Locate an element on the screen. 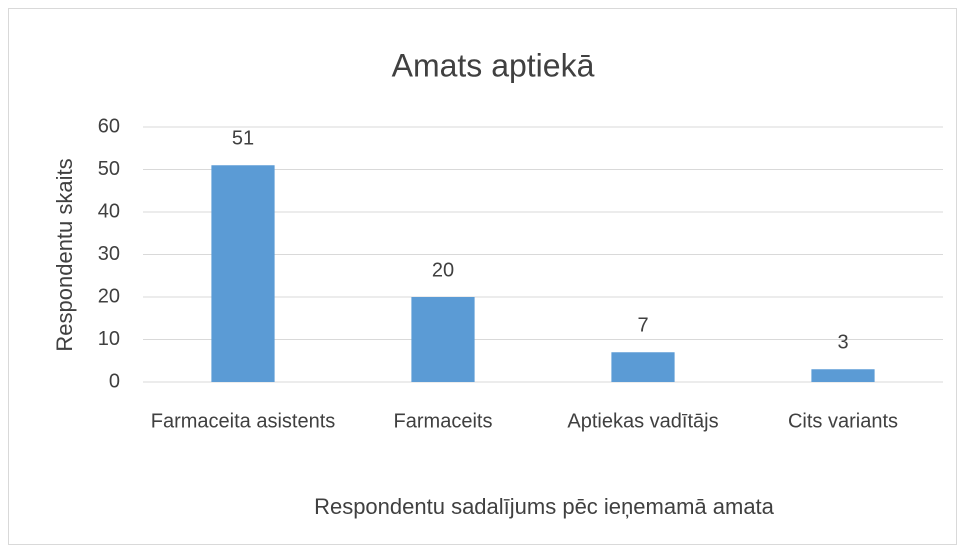  y-tick-label: 0 is located at coordinates (114, 381).